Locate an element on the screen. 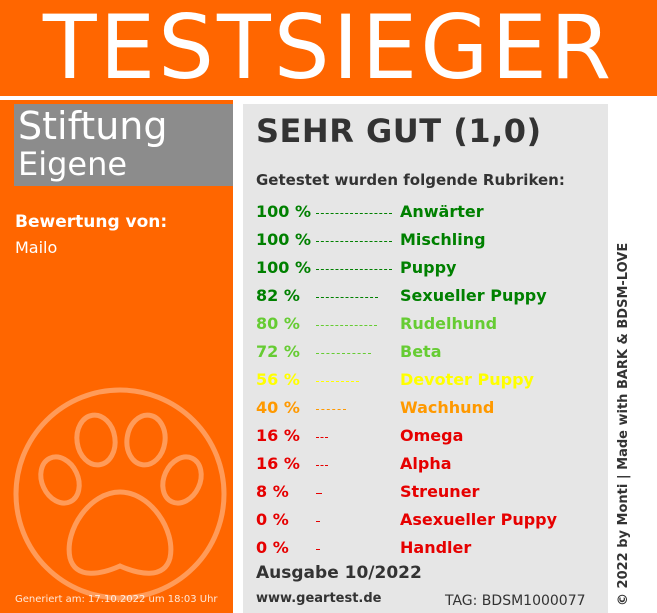 The image size is (657, 613). category-row: 80 % Rudelhund is located at coordinates (431, 324).